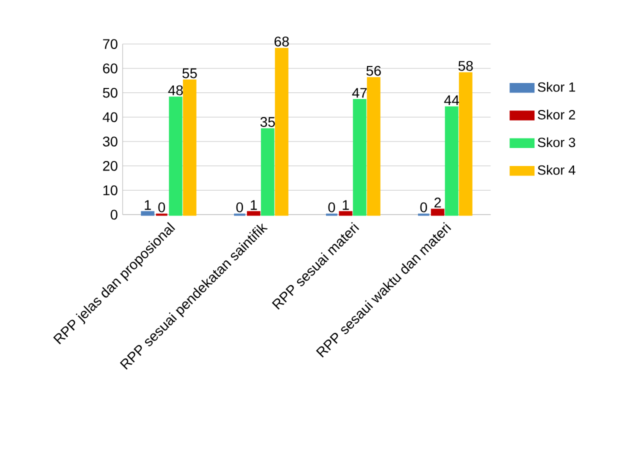 The width and height of the screenshot is (633, 476). Describe the element at coordinates (175, 90) in the screenshot. I see `data-label: 48` at that location.